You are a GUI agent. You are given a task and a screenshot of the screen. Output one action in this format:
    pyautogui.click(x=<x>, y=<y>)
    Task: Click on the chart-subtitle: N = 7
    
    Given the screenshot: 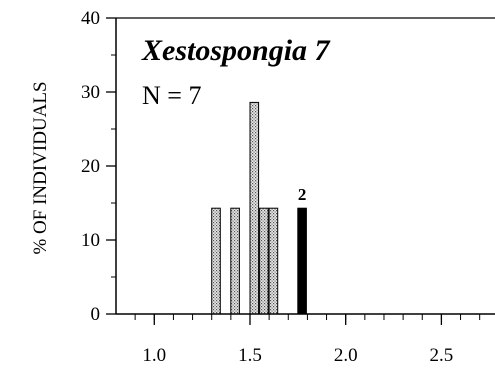 What is the action you would take?
    pyautogui.click(x=171, y=95)
    